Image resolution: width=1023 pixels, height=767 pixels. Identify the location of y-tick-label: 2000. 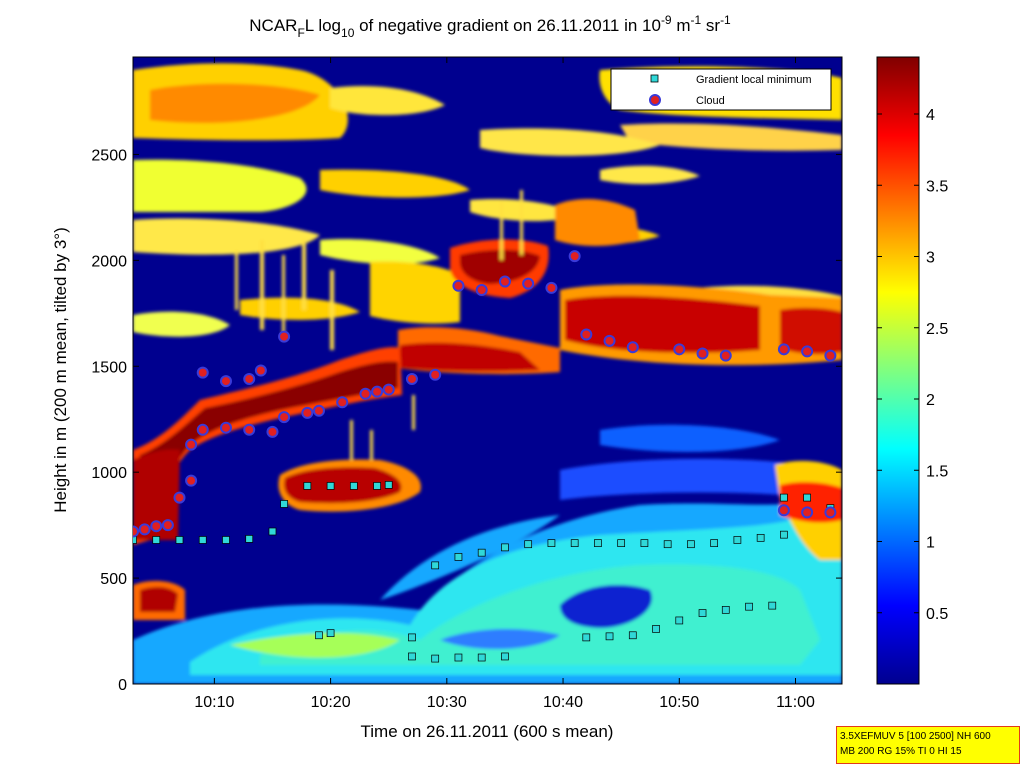
(109, 261).